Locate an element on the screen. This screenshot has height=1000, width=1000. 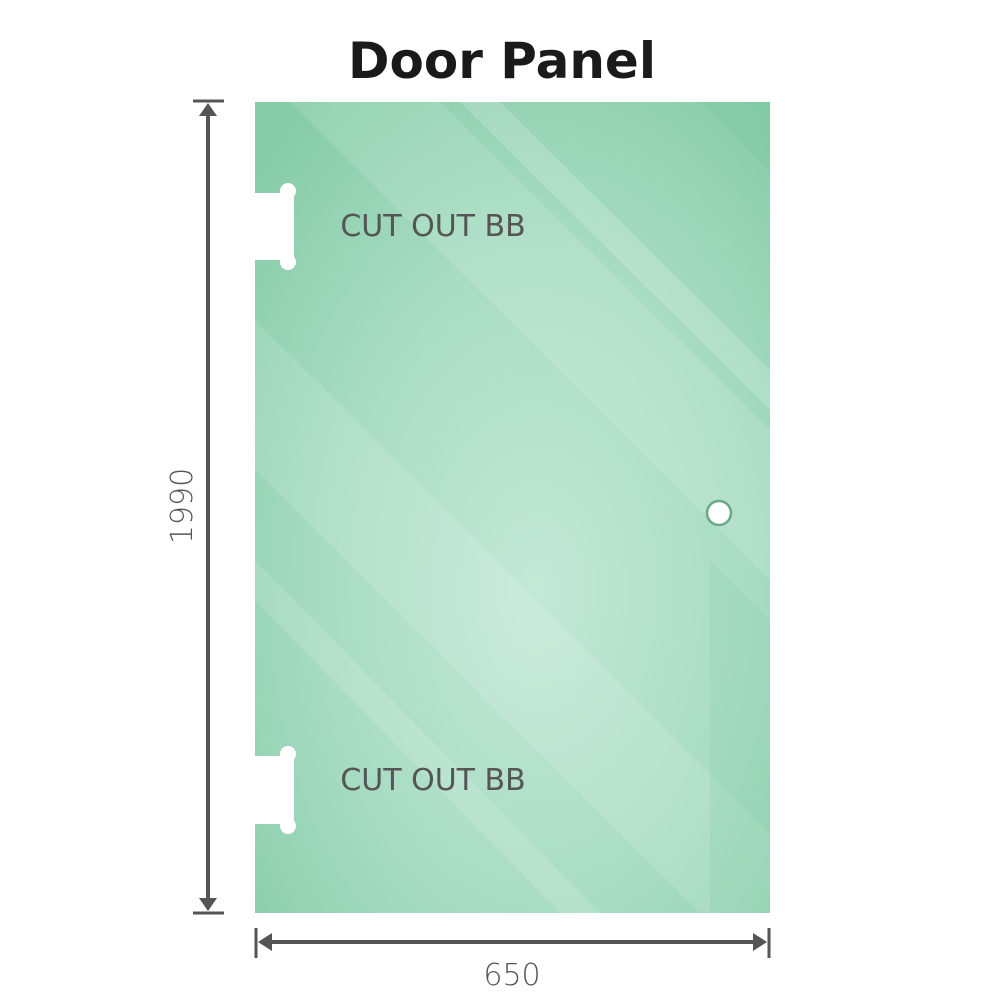
cutout-top is located at coordinates (273, 226).